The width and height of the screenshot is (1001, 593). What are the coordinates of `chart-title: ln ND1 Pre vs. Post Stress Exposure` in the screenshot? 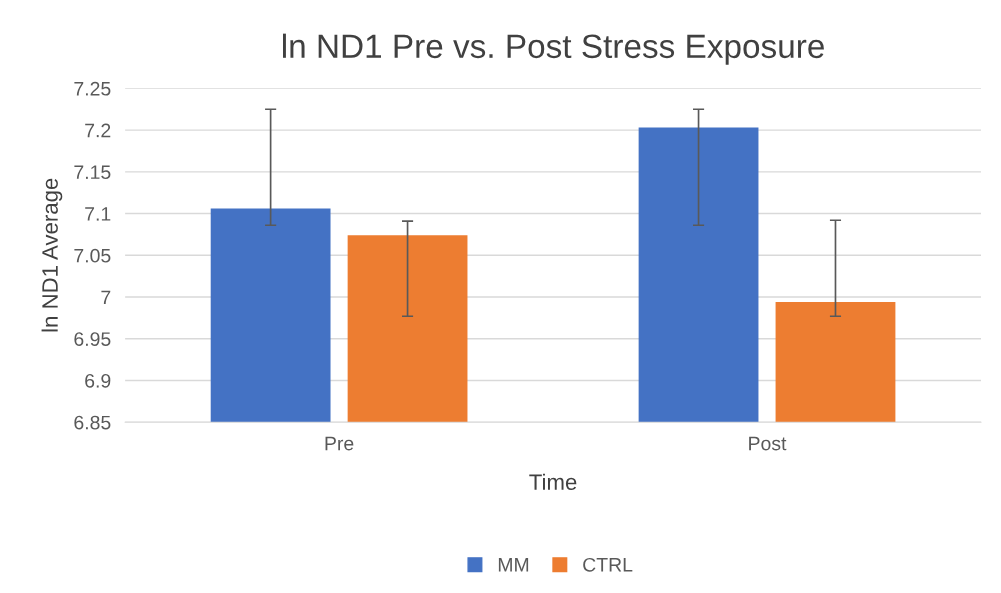 It's located at (553, 49).